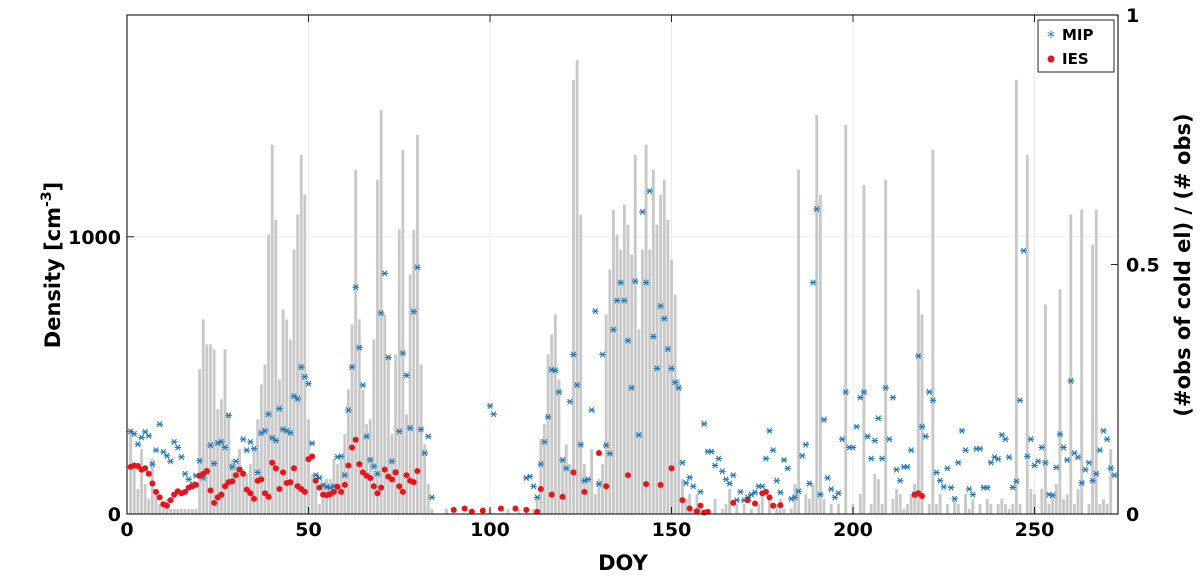 This screenshot has width=1200, height=580. What do you see at coordinates (1075, 59) in the screenshot?
I see `legend-label-ies: IES` at bounding box center [1075, 59].